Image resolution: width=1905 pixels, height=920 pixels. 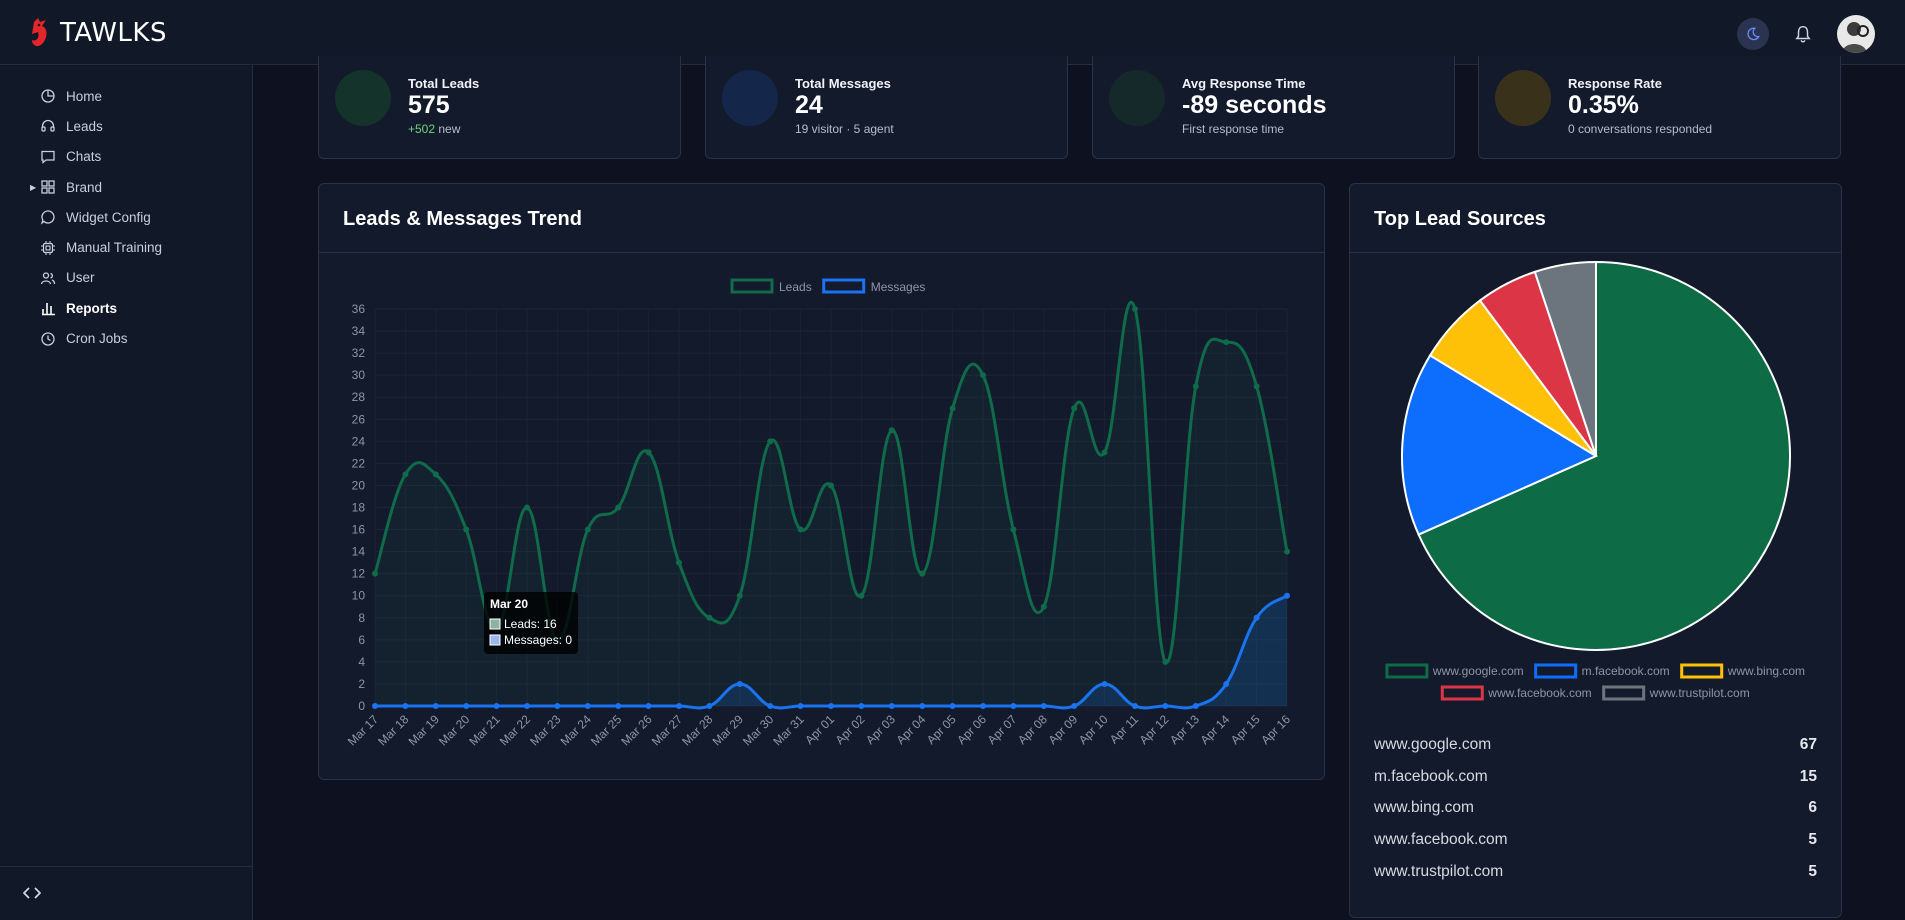 What do you see at coordinates (429, 105) in the screenshot?
I see `stat-value: 575` at bounding box center [429, 105].